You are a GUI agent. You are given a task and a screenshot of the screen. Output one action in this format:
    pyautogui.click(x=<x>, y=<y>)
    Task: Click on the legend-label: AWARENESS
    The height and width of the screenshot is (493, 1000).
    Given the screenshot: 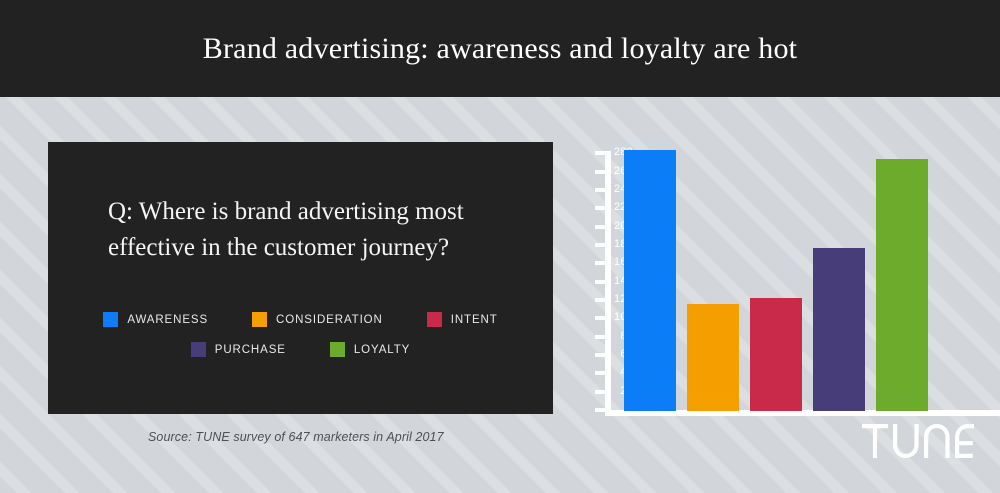 What is the action you would take?
    pyautogui.click(x=168, y=319)
    